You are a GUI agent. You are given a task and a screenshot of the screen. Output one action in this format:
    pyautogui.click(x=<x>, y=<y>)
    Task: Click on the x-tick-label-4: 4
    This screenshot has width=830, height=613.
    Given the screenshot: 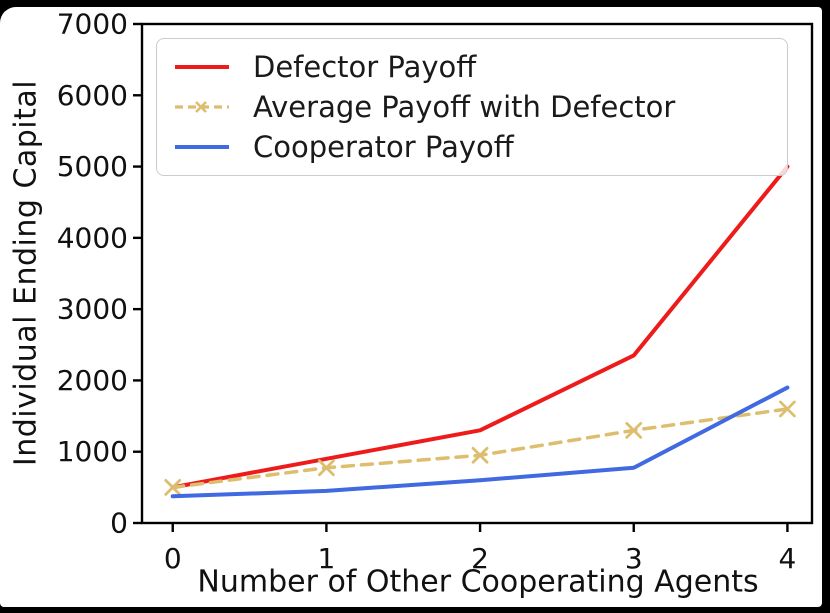 What is the action you would take?
    pyautogui.click(x=787, y=558)
    